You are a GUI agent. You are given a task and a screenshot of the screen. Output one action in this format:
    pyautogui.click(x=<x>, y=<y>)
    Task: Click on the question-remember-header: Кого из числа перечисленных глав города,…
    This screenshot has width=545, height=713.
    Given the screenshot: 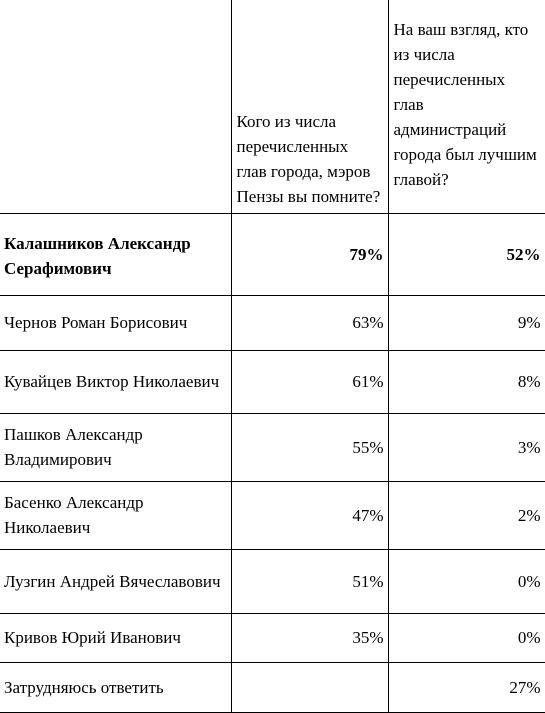 What is the action you would take?
    pyautogui.click(x=309, y=107)
    